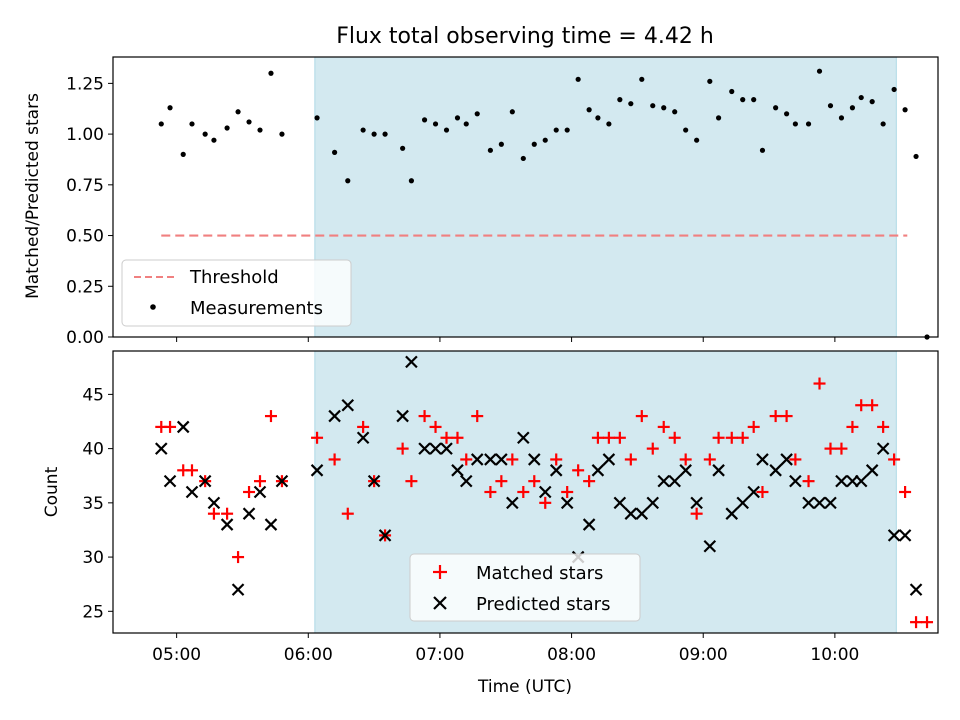 The image size is (960, 720). Describe the element at coordinates (176, 655) in the screenshot. I see `x-tick-label: 05:00` at that location.